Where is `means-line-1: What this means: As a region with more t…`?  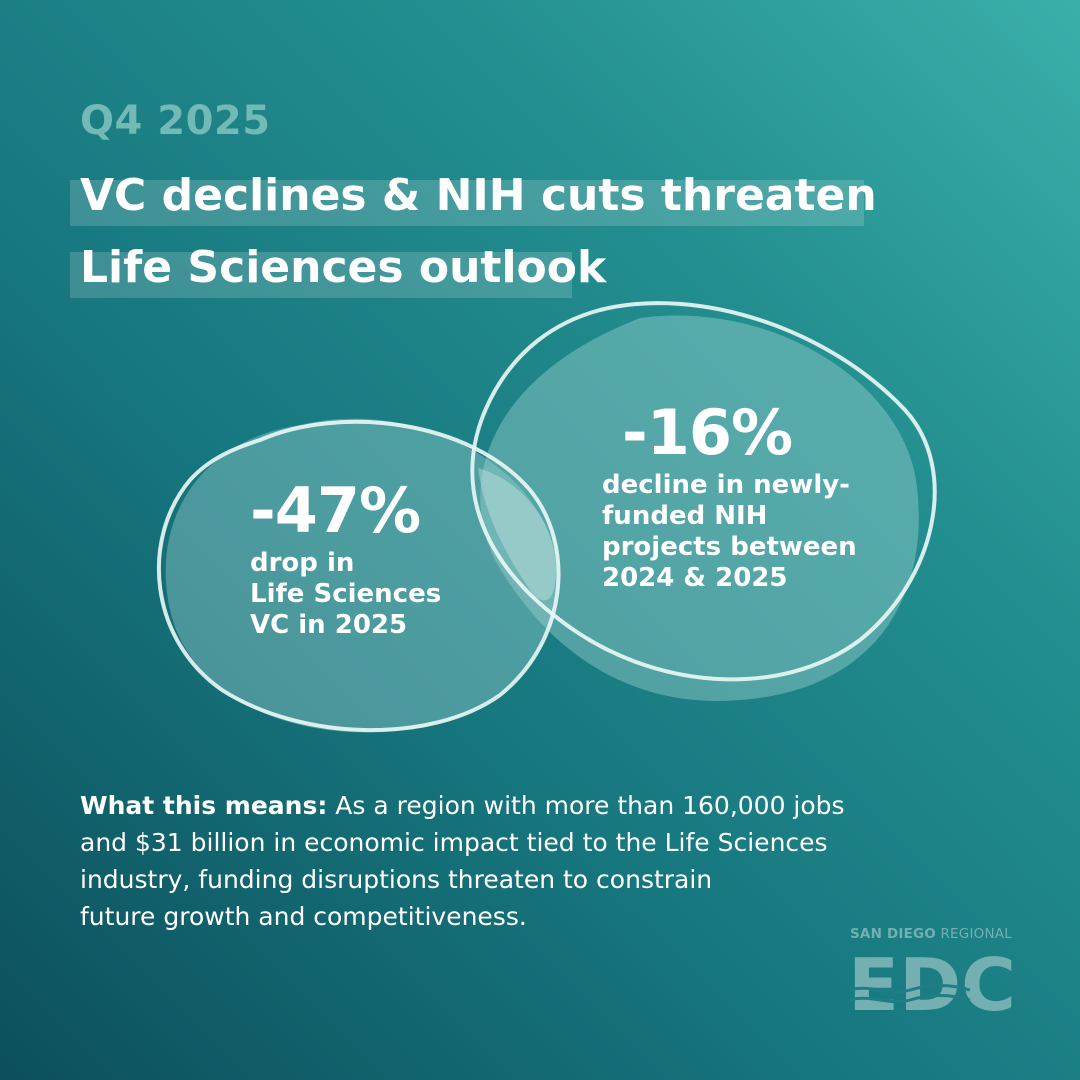 means-line-1: What this means: As a region with more t… is located at coordinates (530, 805).